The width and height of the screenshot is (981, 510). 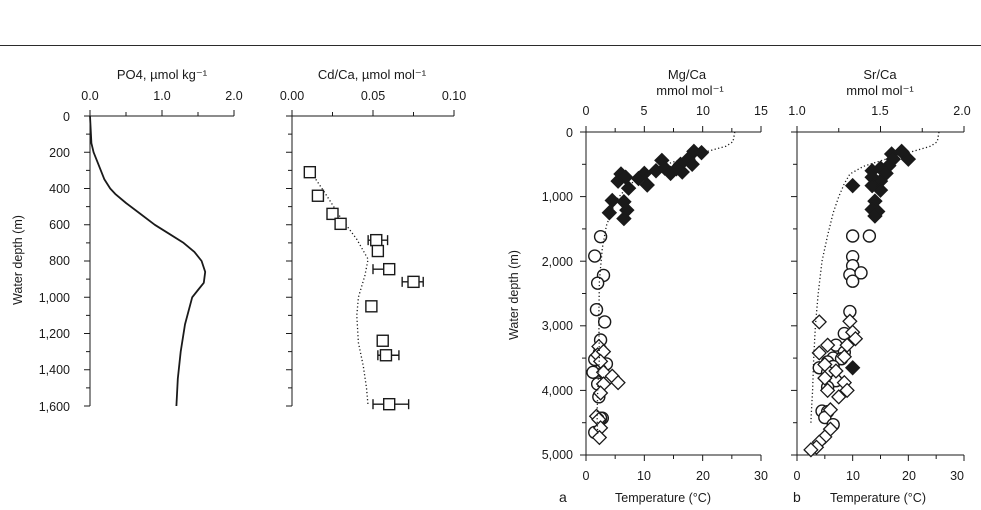 What do you see at coordinates (853, 476) in the screenshot?
I see `srca-bottom-tick-label: 10` at bounding box center [853, 476].